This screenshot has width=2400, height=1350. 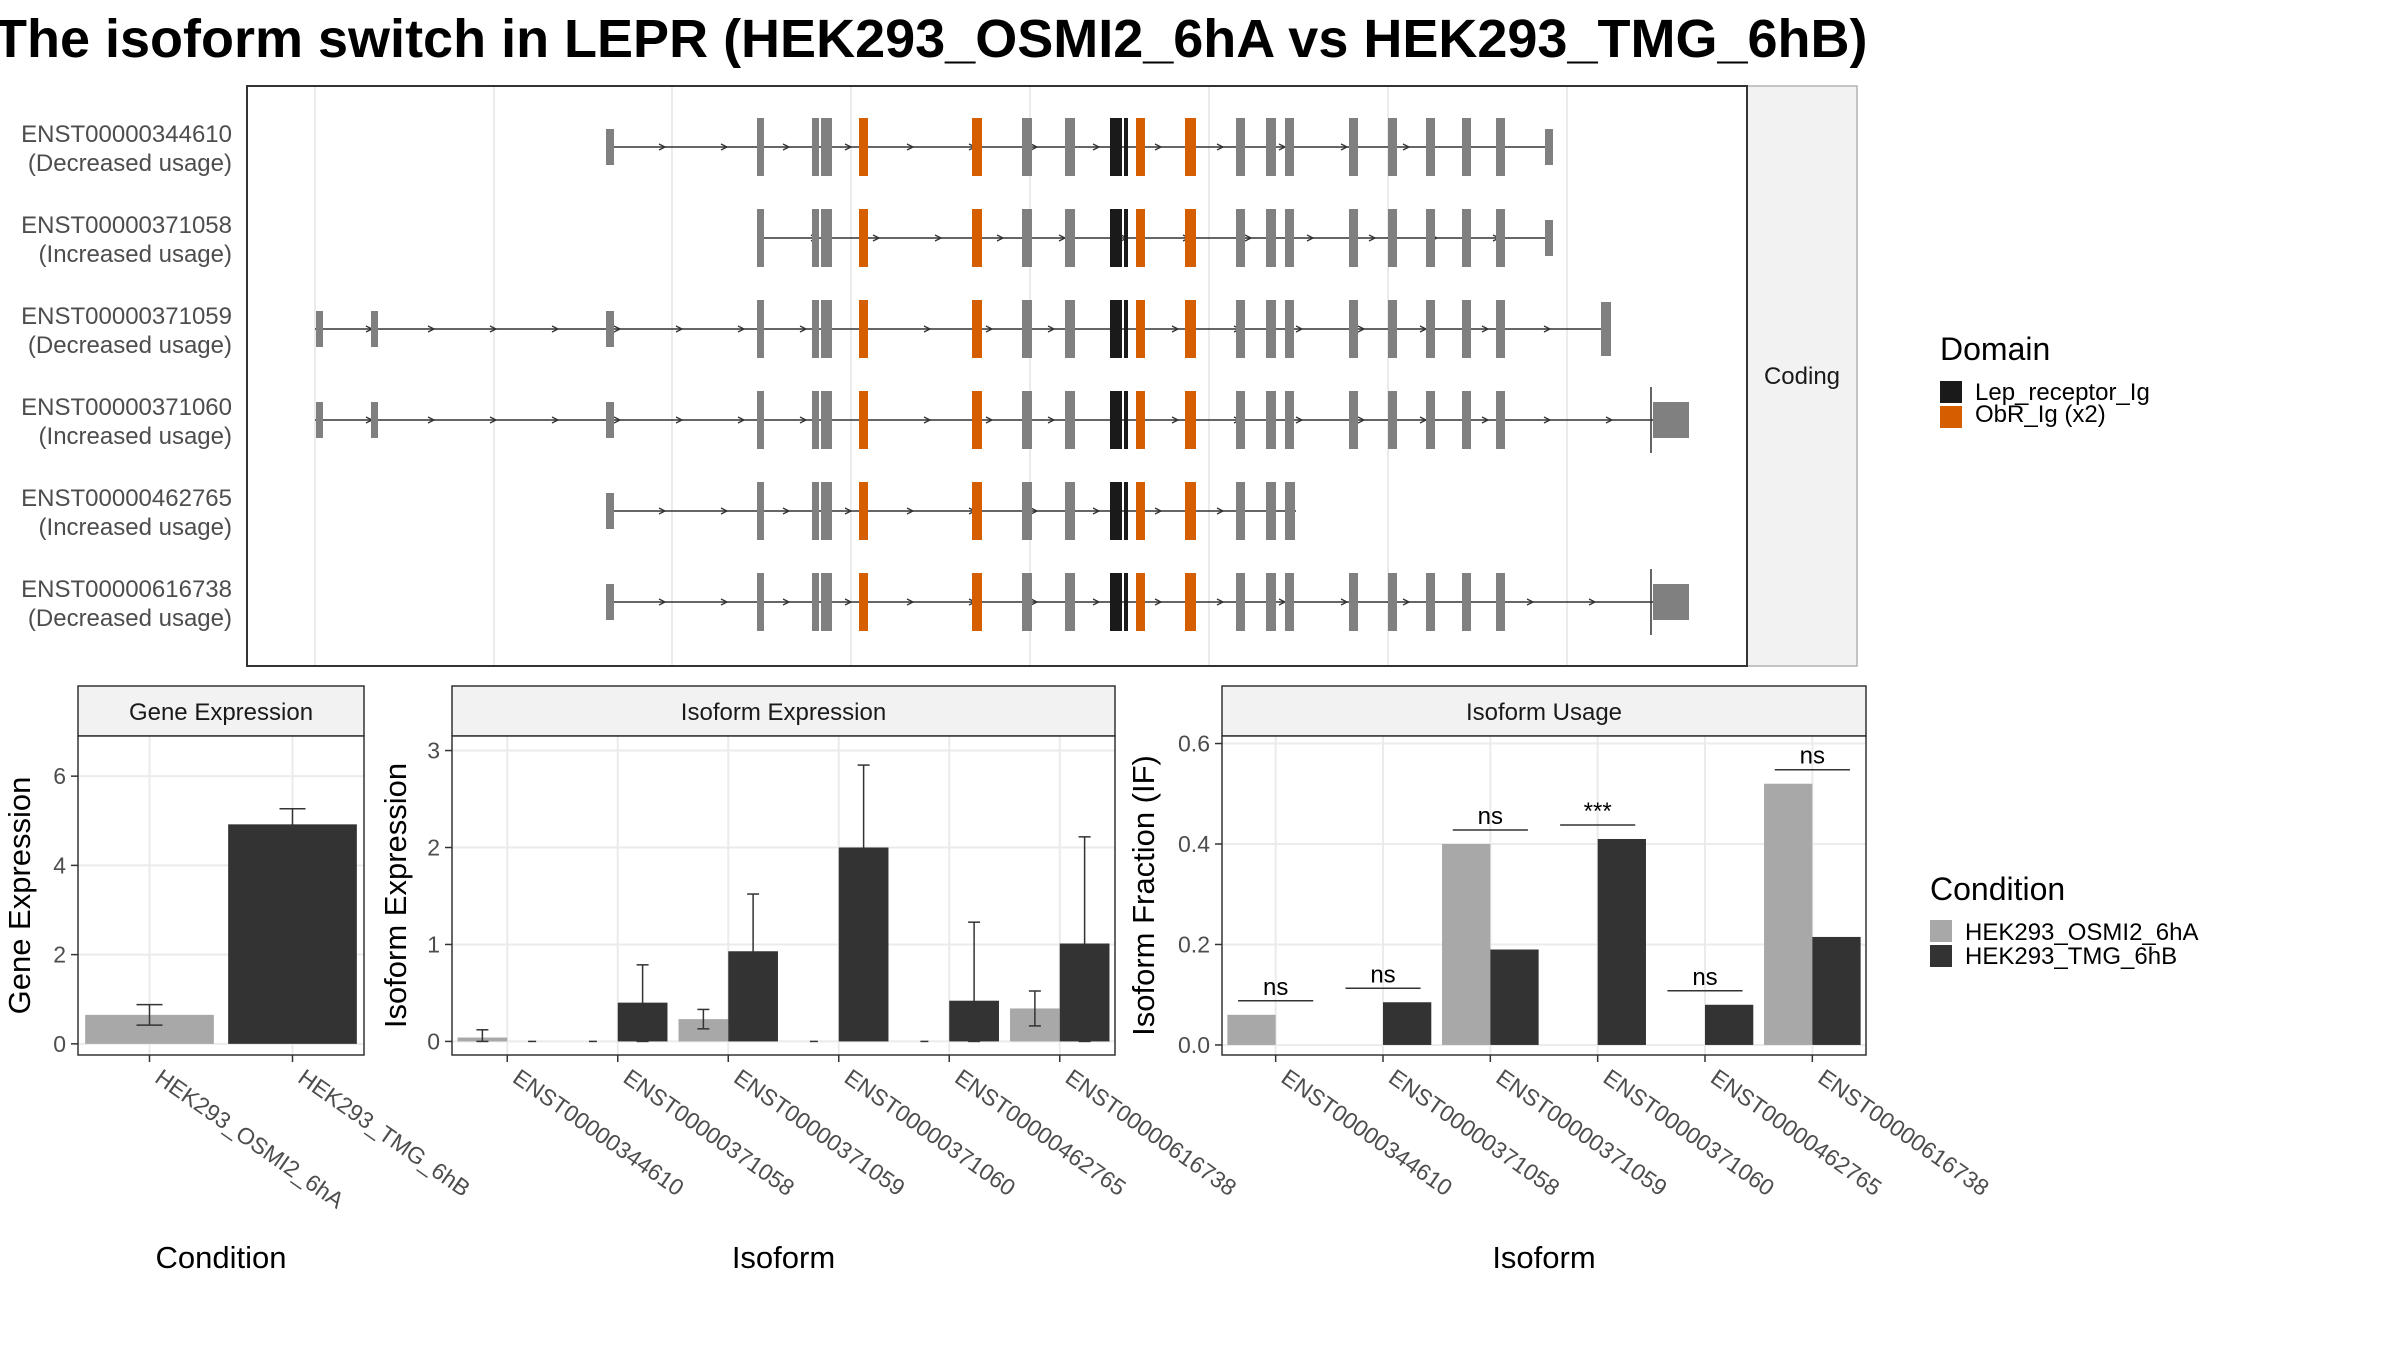 What do you see at coordinates (1382, 974) in the screenshot?
I see `significance-label: ns` at bounding box center [1382, 974].